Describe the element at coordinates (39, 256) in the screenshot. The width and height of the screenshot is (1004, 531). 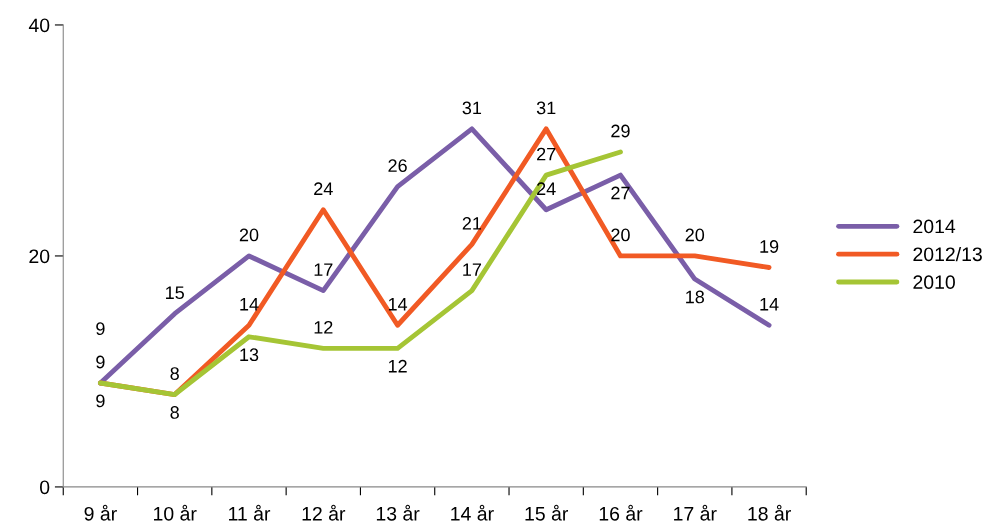
I see `y-tick-label: 20` at that location.